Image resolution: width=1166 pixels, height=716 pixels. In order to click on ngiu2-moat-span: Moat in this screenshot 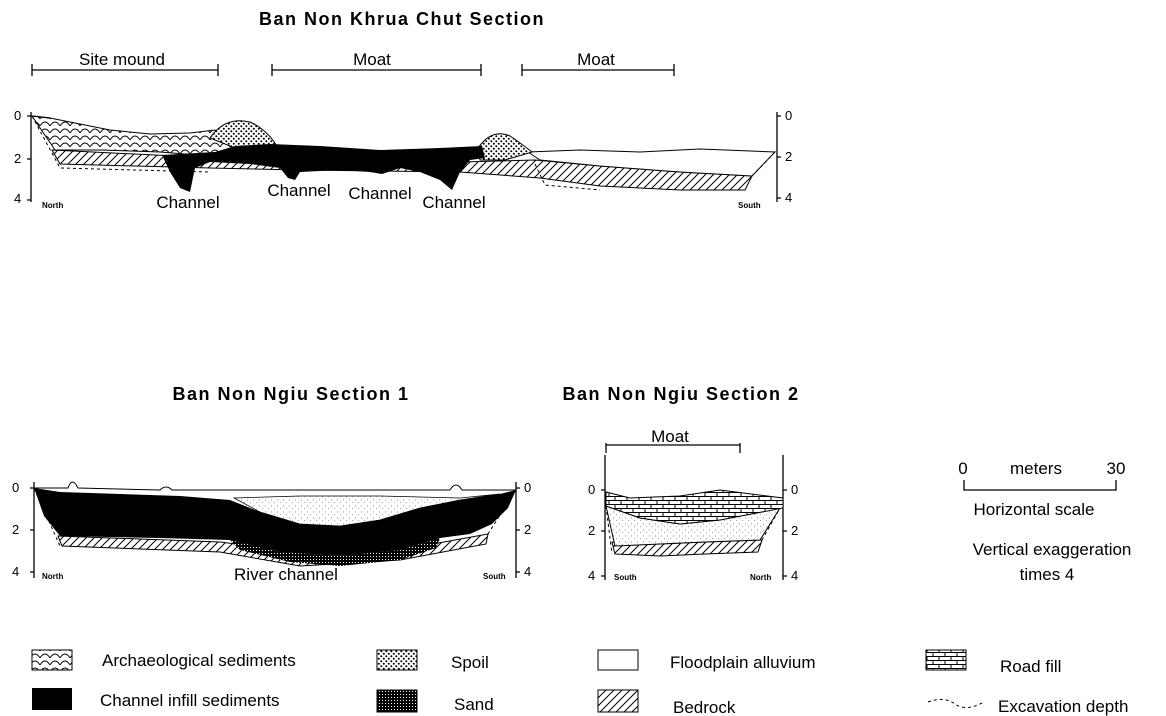, I will do `click(673, 440)`.